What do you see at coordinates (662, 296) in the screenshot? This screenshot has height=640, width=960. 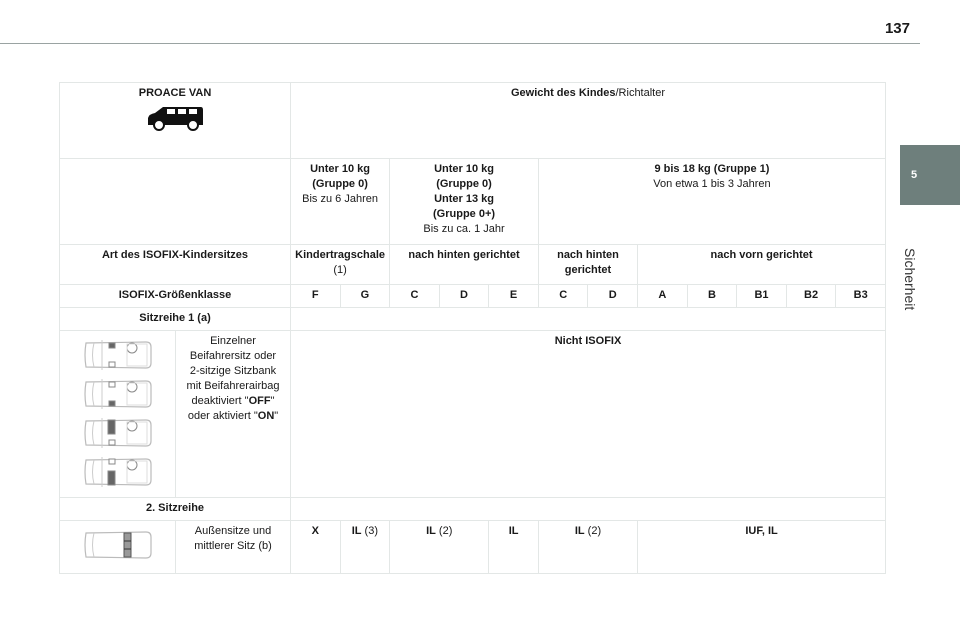 I see `size-class-cell: A` at bounding box center [662, 296].